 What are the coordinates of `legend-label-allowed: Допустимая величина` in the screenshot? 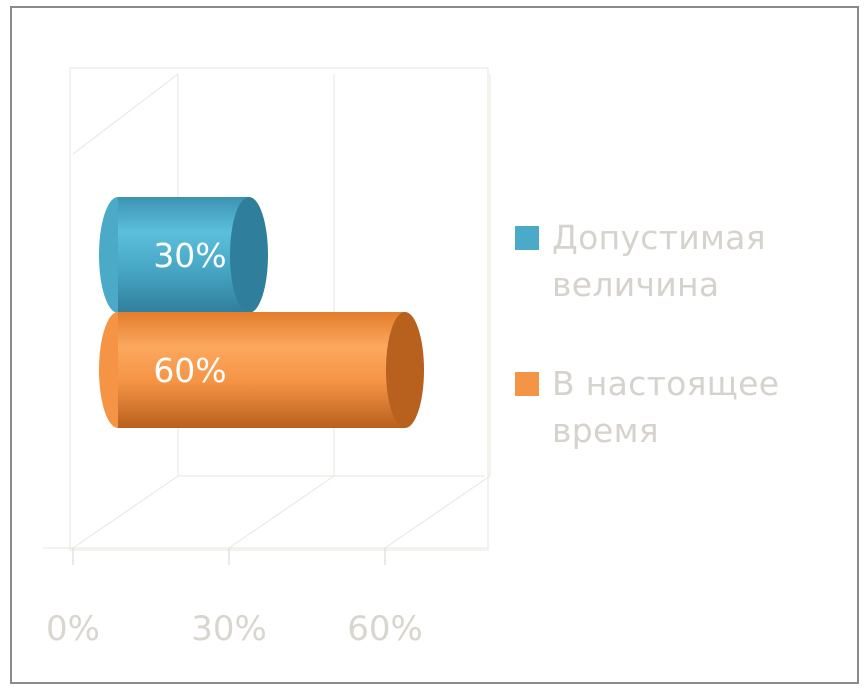 It's located at (659, 261).